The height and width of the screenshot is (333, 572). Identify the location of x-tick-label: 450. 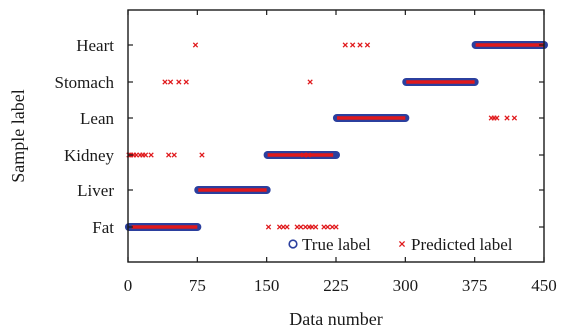
(544, 285).